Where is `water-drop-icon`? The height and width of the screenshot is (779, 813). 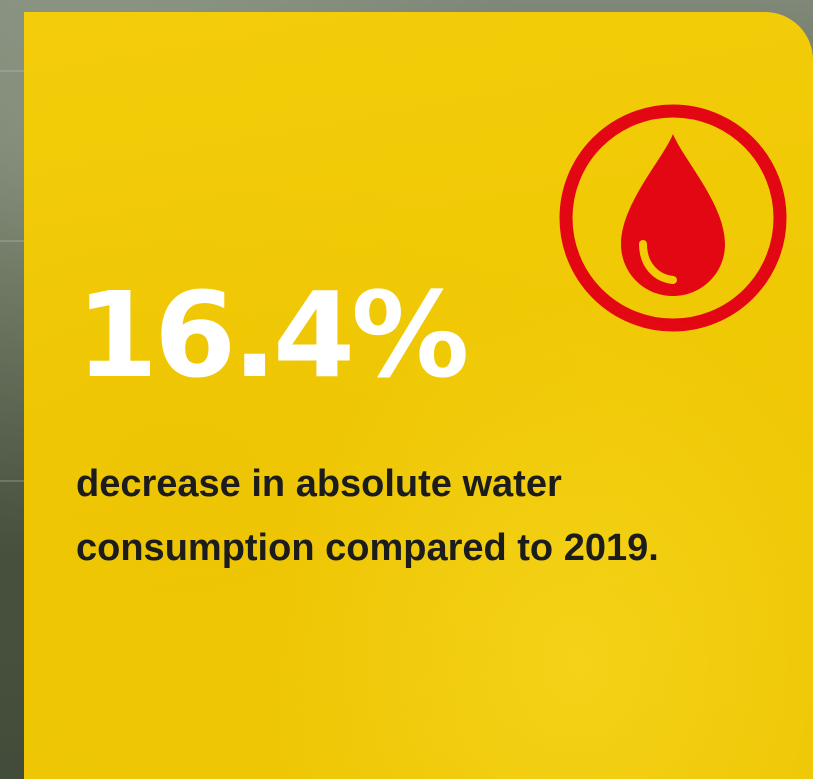 water-drop-icon is located at coordinates (673, 218).